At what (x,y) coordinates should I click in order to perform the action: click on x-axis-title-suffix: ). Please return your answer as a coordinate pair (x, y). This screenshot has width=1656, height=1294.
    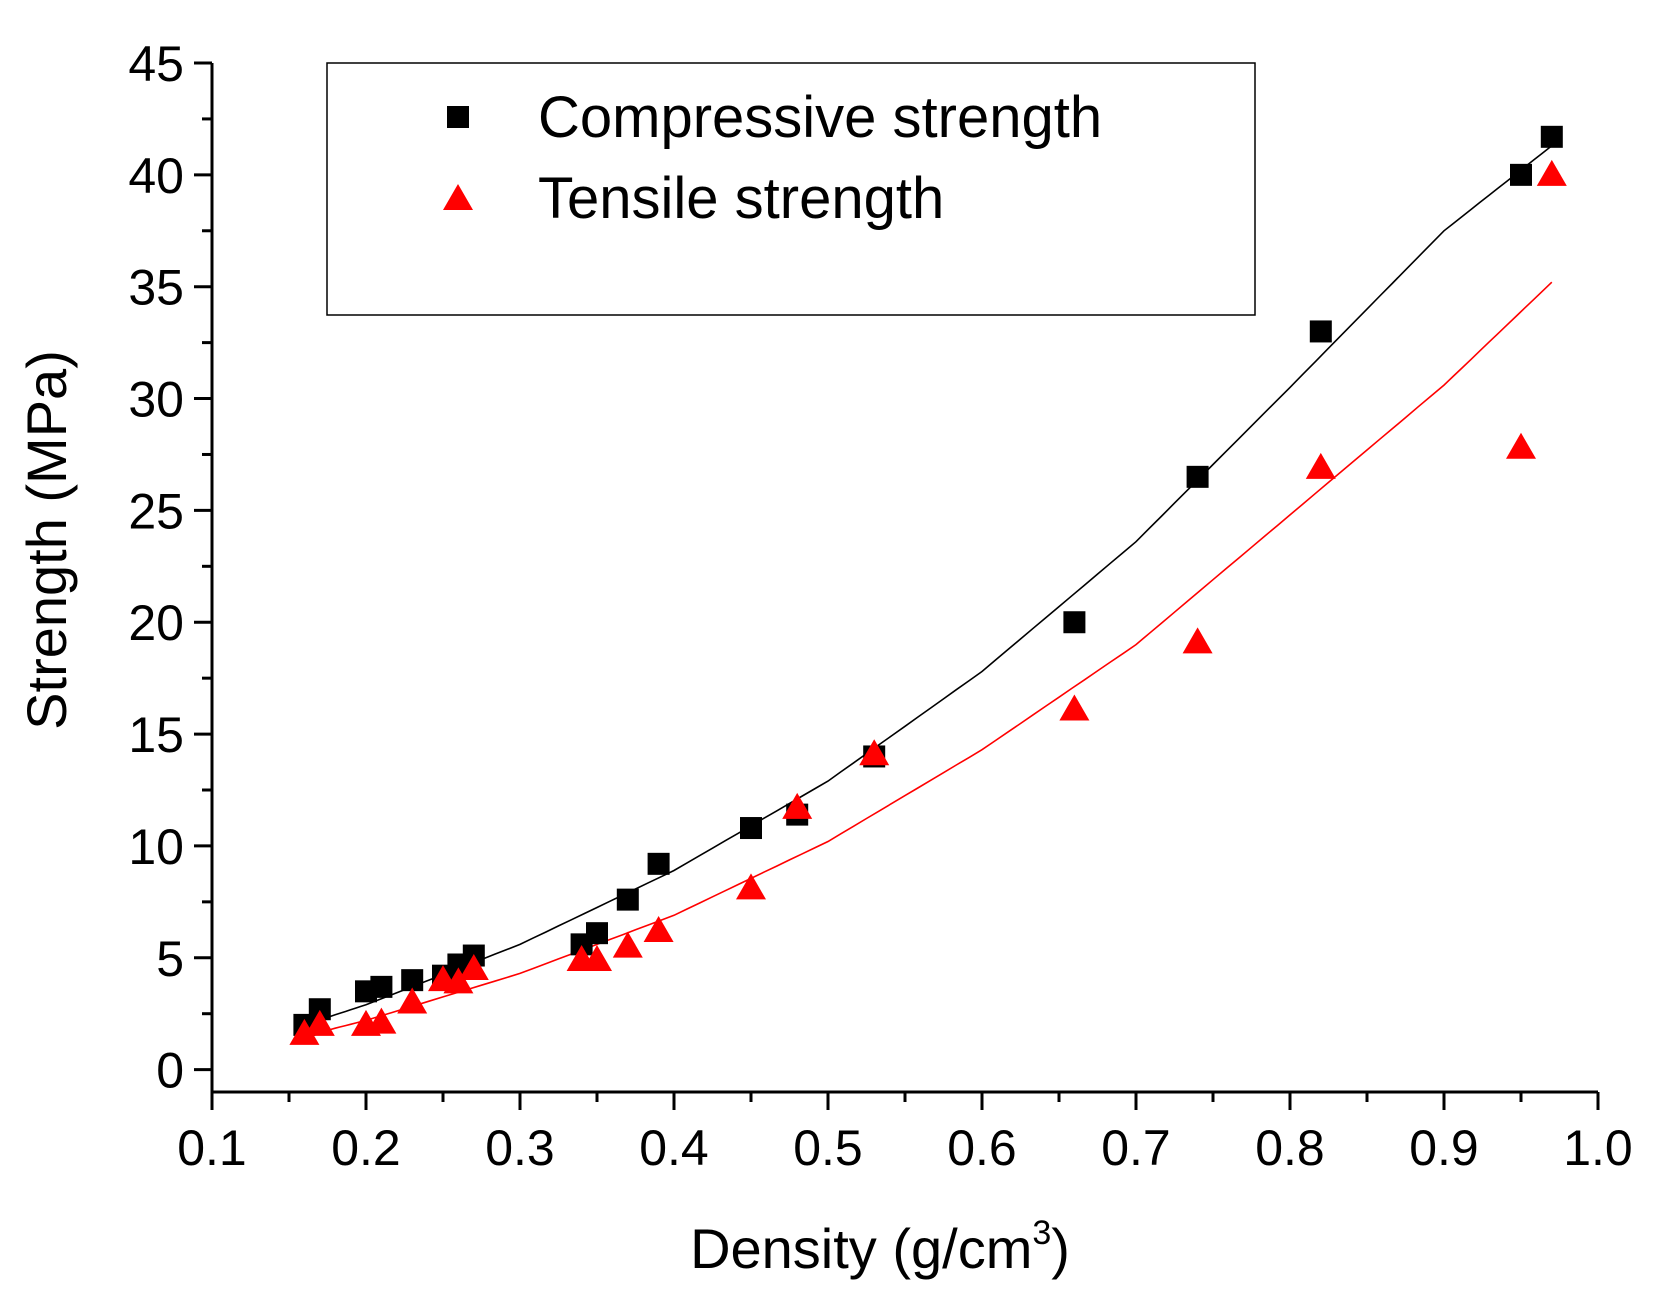
    Looking at the image, I should click on (1060, 1248).